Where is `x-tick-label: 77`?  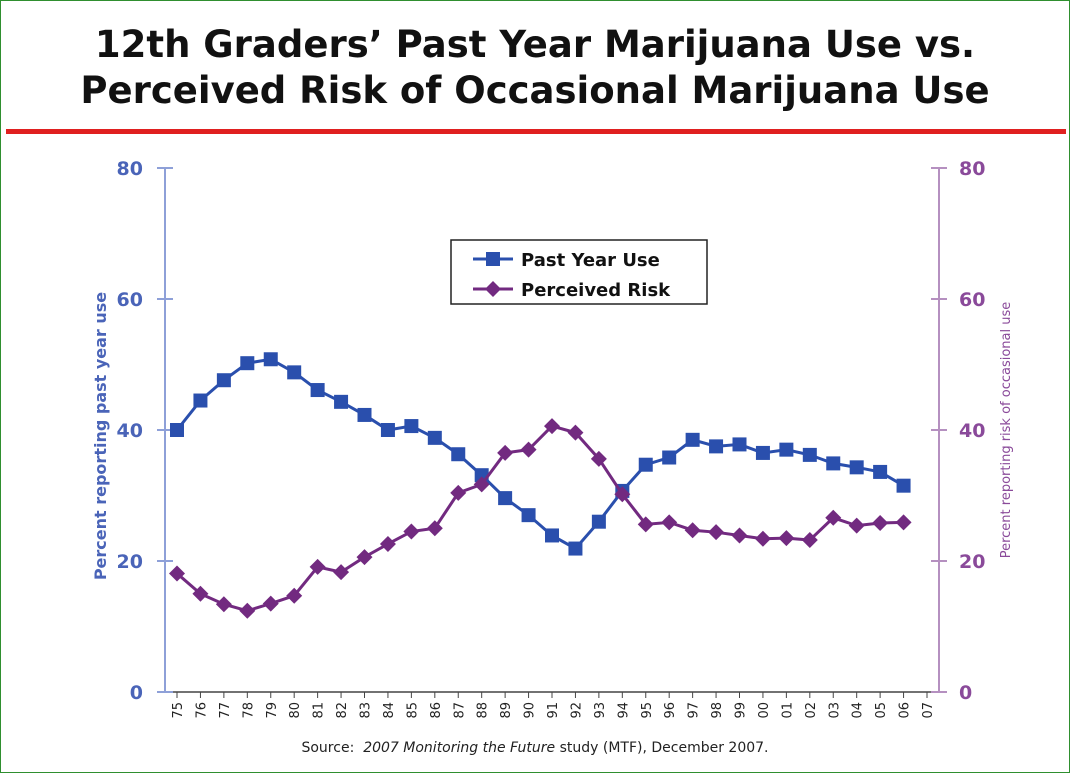
x-tick-label: 77 is located at coordinates (225, 710).